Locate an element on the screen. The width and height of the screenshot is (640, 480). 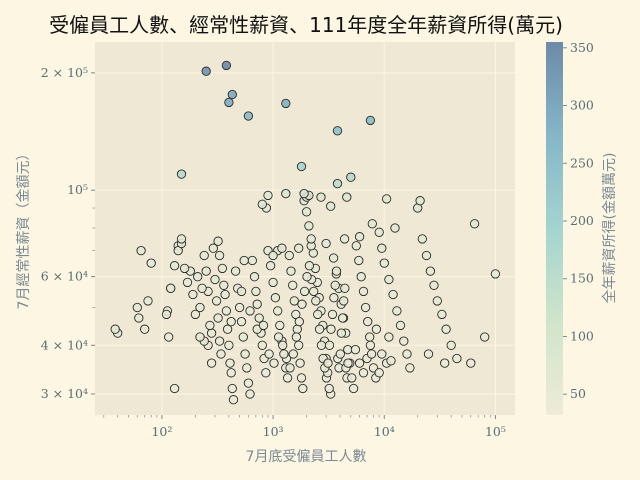
chart-title: 受僱員工人數、經常性薪資、111年度全年薪資所得(萬元) is located at coordinates (306, 25).